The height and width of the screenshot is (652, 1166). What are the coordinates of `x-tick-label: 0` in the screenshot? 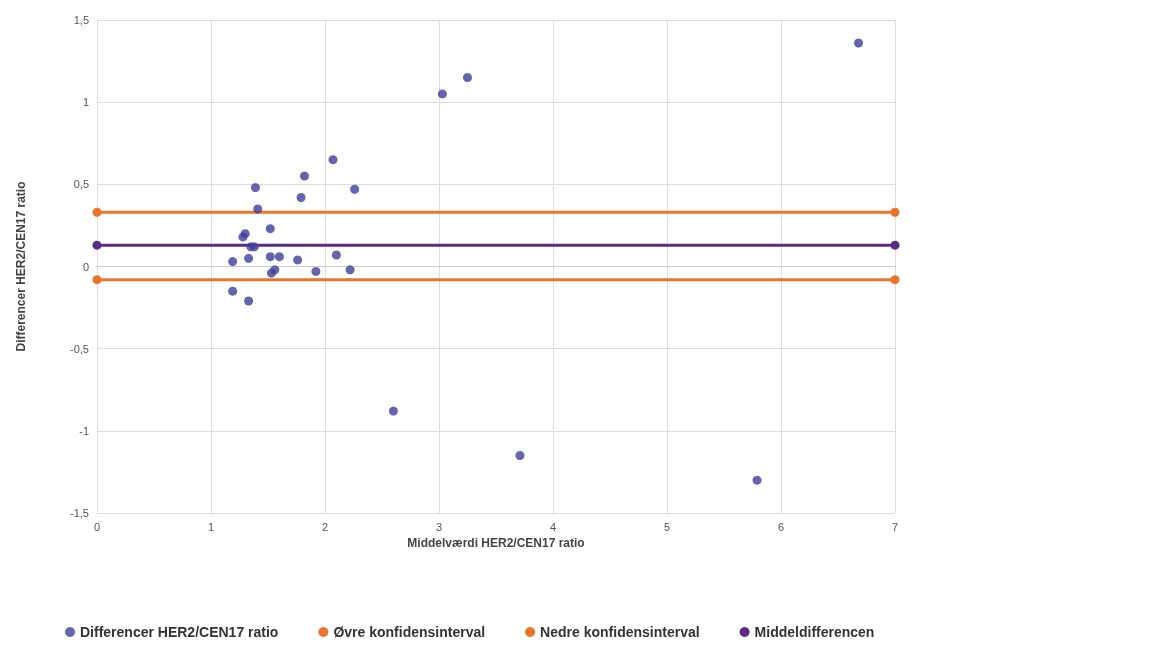 It's located at (97, 526).